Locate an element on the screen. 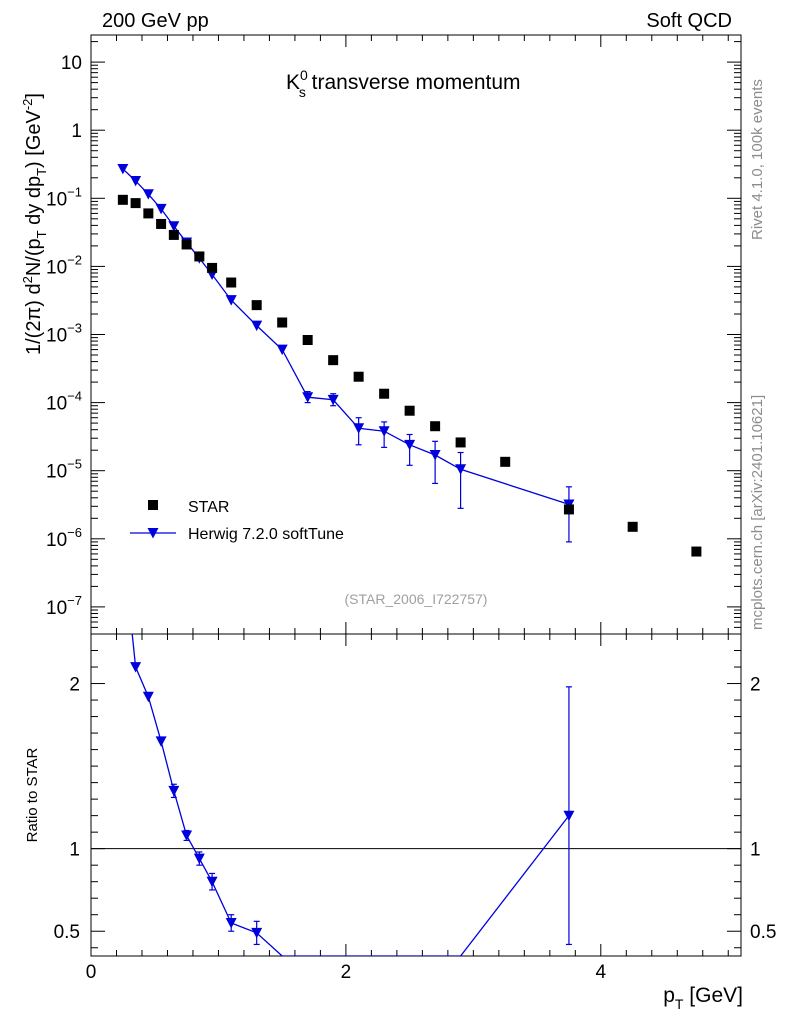 The height and width of the screenshot is (1024, 786). y-tick-label: 10⁻¹ is located at coordinates (64, 197).